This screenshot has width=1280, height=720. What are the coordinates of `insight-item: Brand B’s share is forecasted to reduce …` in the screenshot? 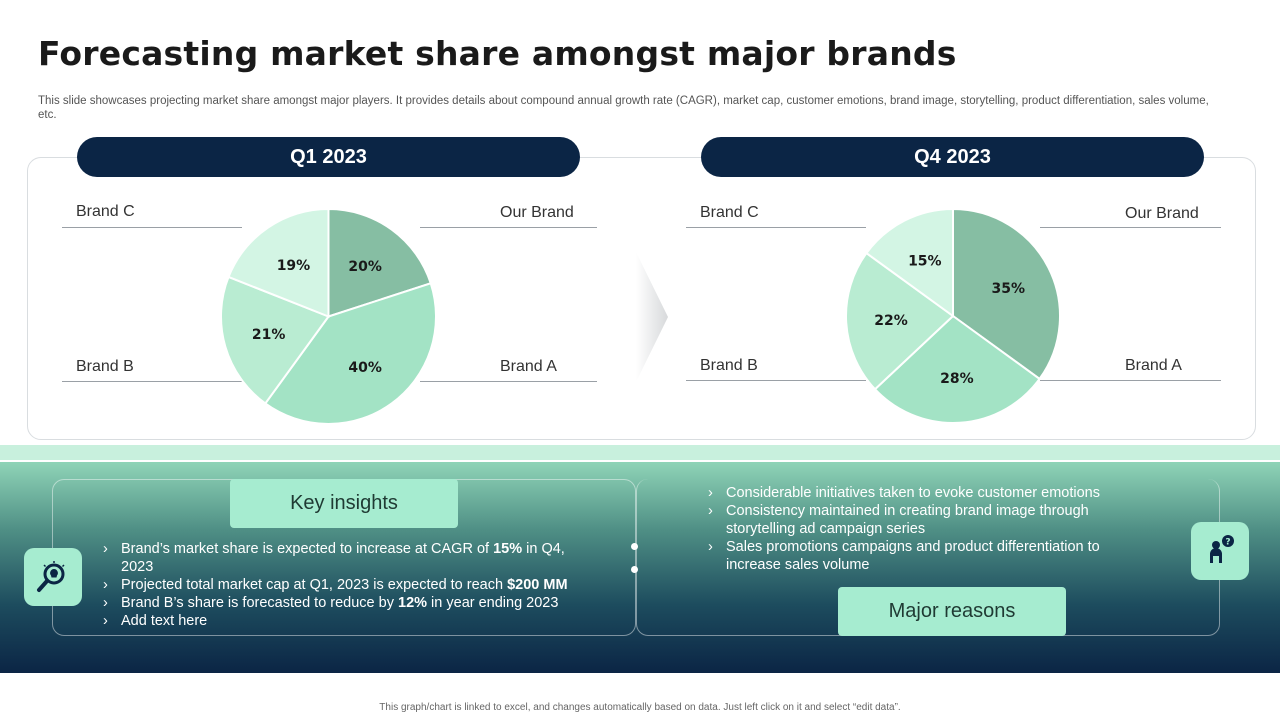 It's located at (341, 603).